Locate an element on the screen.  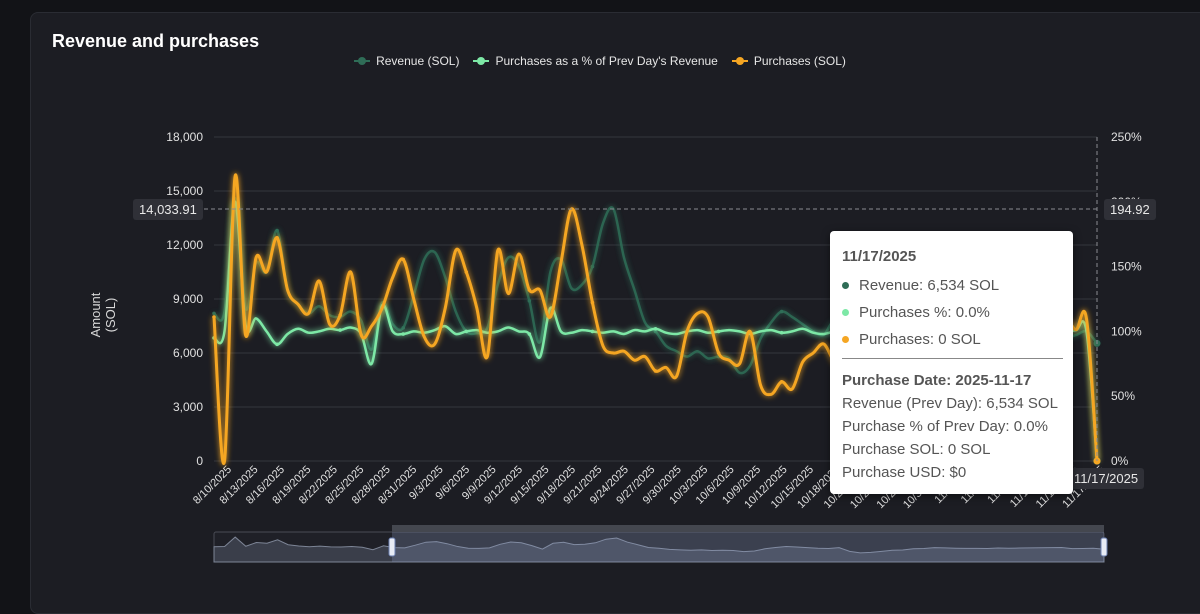
y-tick-label: 12,000 is located at coordinates (184, 245).